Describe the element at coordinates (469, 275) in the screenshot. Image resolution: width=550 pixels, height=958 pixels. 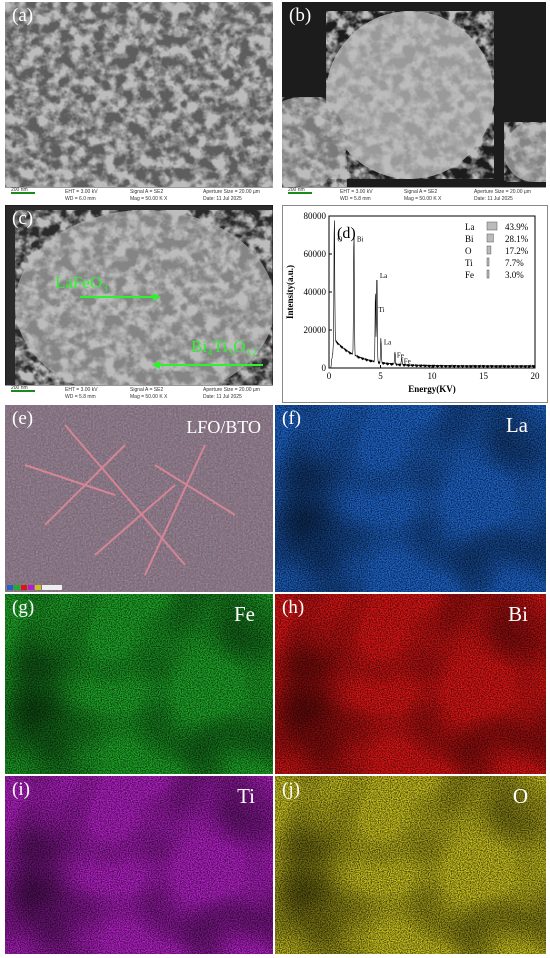
I see `legend-element-fe: Fe` at that location.